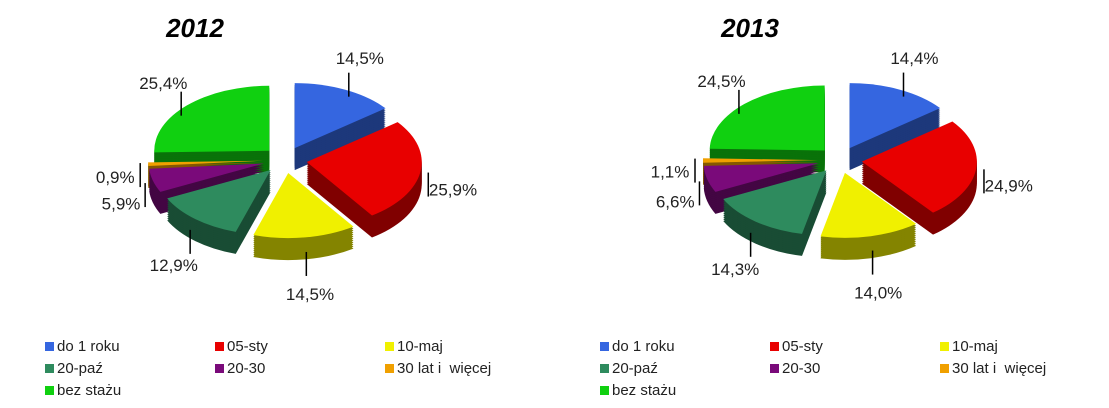  What do you see at coordinates (670, 171) in the screenshot?
I see `data-label: 1,1%` at bounding box center [670, 171].